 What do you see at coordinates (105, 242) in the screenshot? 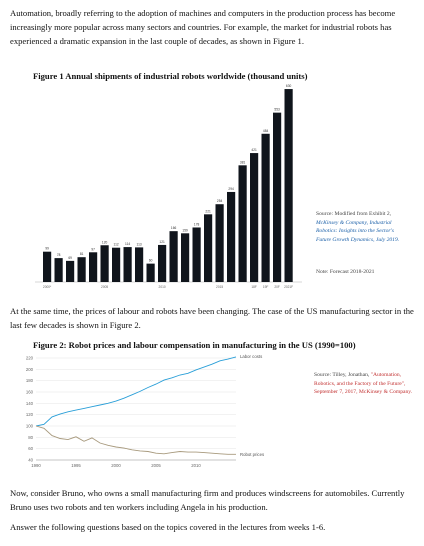
I see `figure1-value-label: 120` at bounding box center [105, 242].